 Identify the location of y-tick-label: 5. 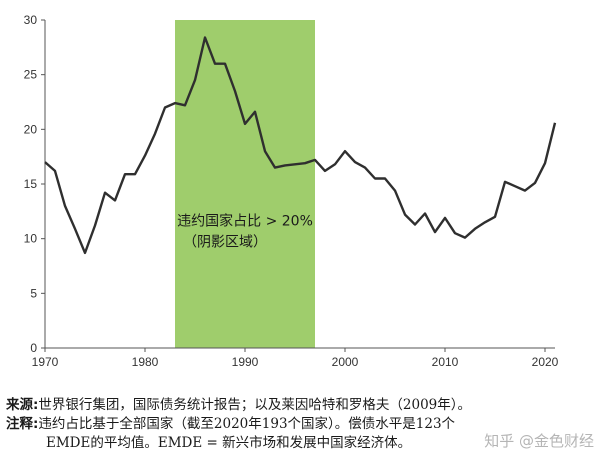
(33, 293).